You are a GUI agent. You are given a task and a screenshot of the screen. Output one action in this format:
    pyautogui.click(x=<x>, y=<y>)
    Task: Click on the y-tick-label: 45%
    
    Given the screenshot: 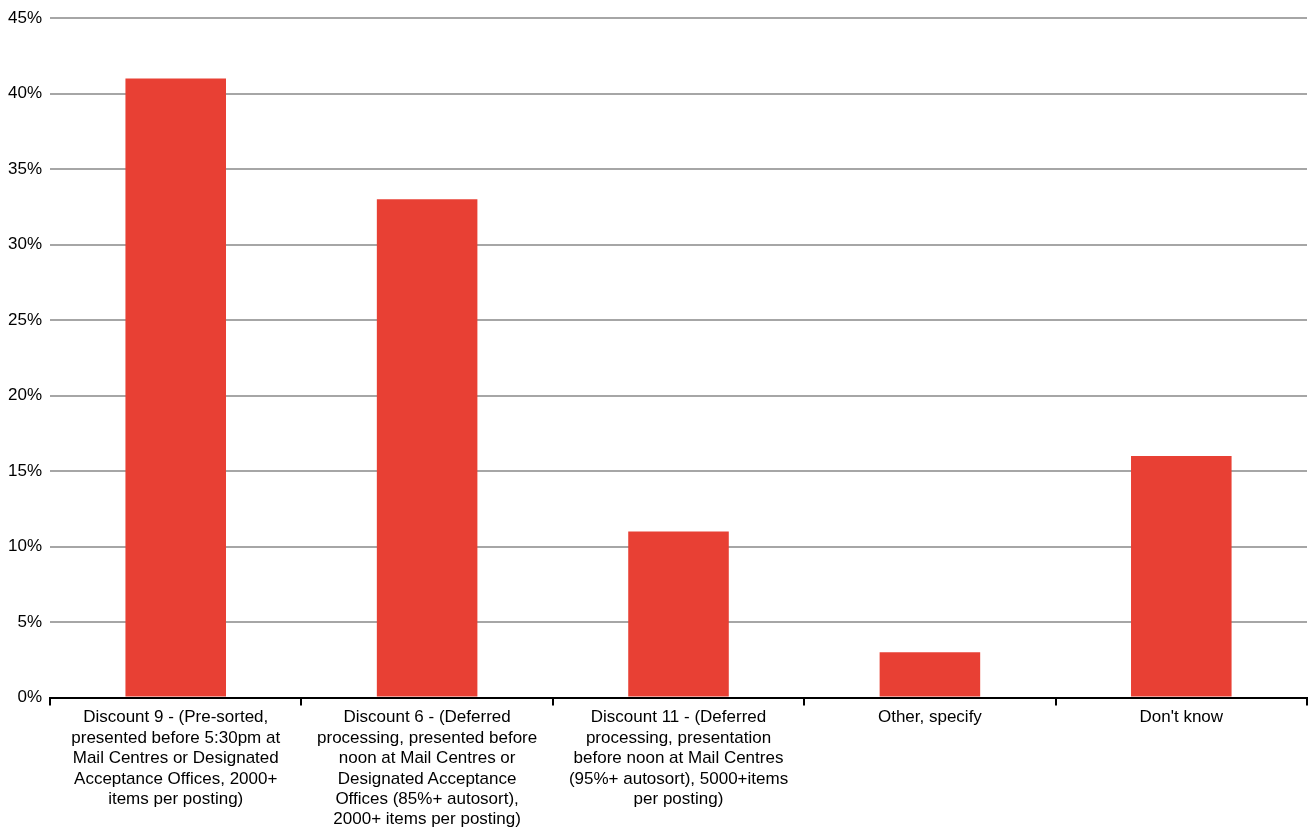 What is the action you would take?
    pyautogui.click(x=25, y=17)
    